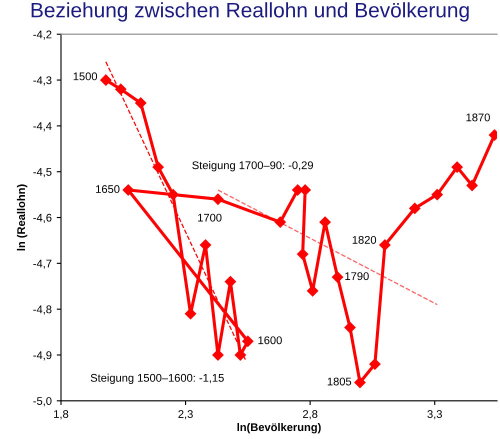  I want to click on annotation: 1805, so click(340, 382).